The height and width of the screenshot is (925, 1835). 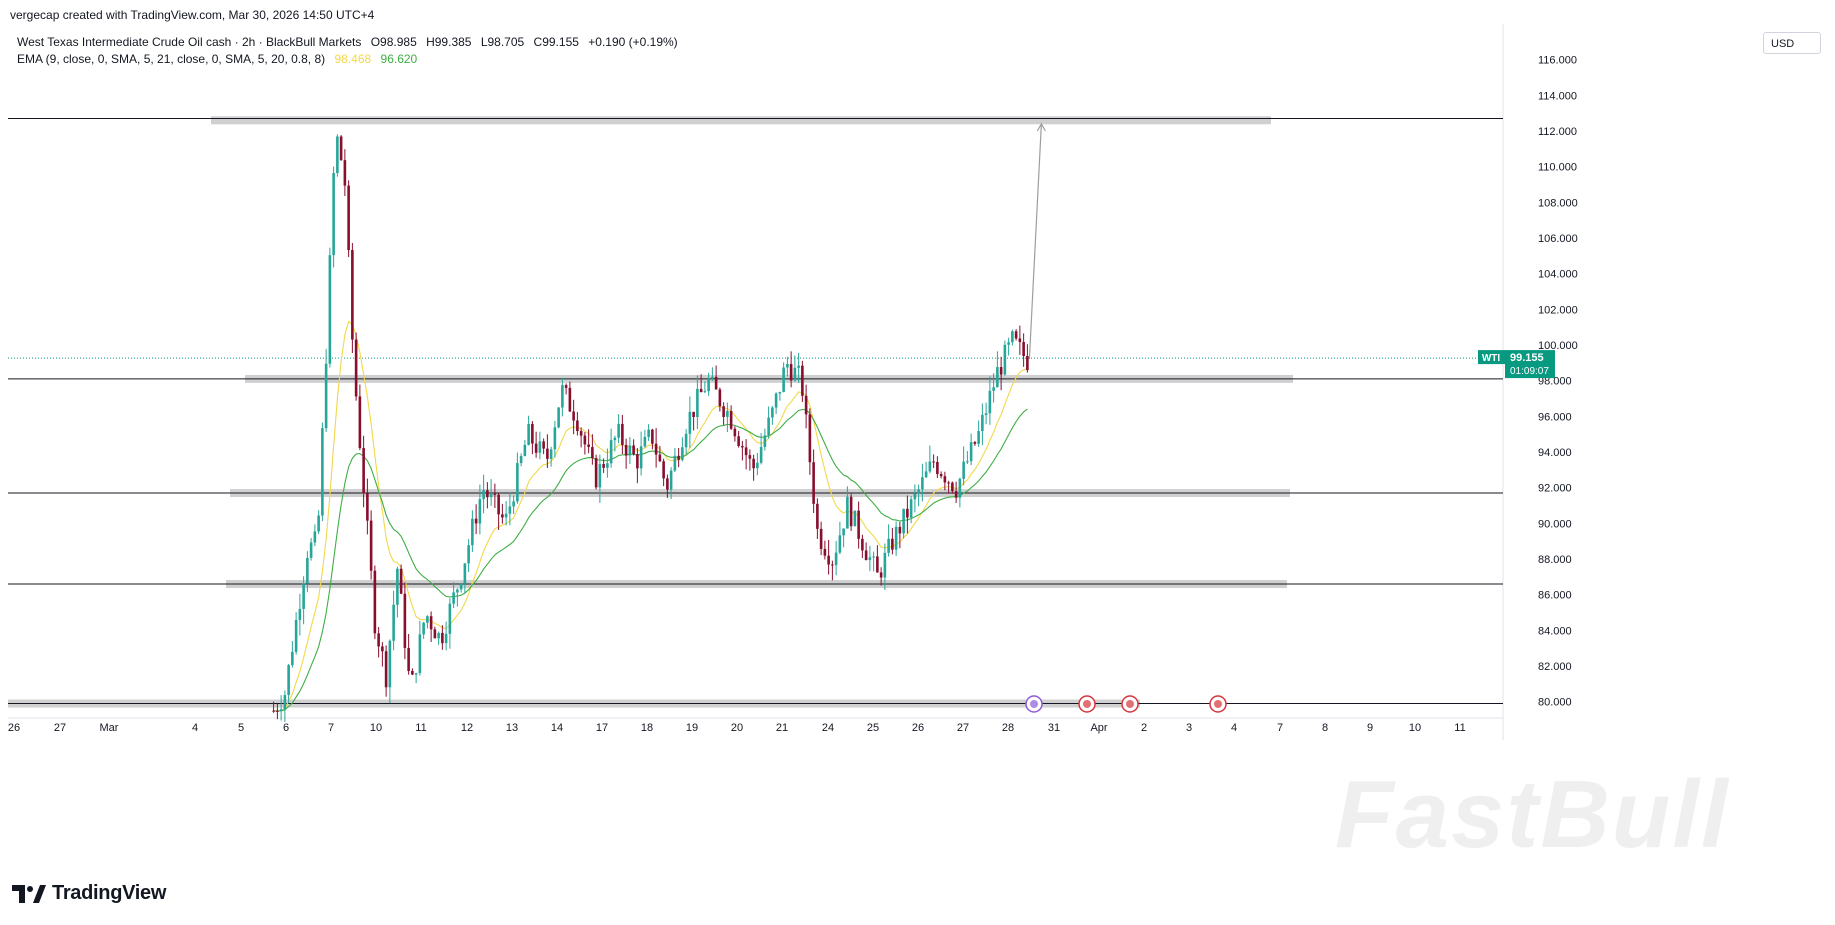 I want to click on x-tick-label: 26, so click(x=14, y=728).